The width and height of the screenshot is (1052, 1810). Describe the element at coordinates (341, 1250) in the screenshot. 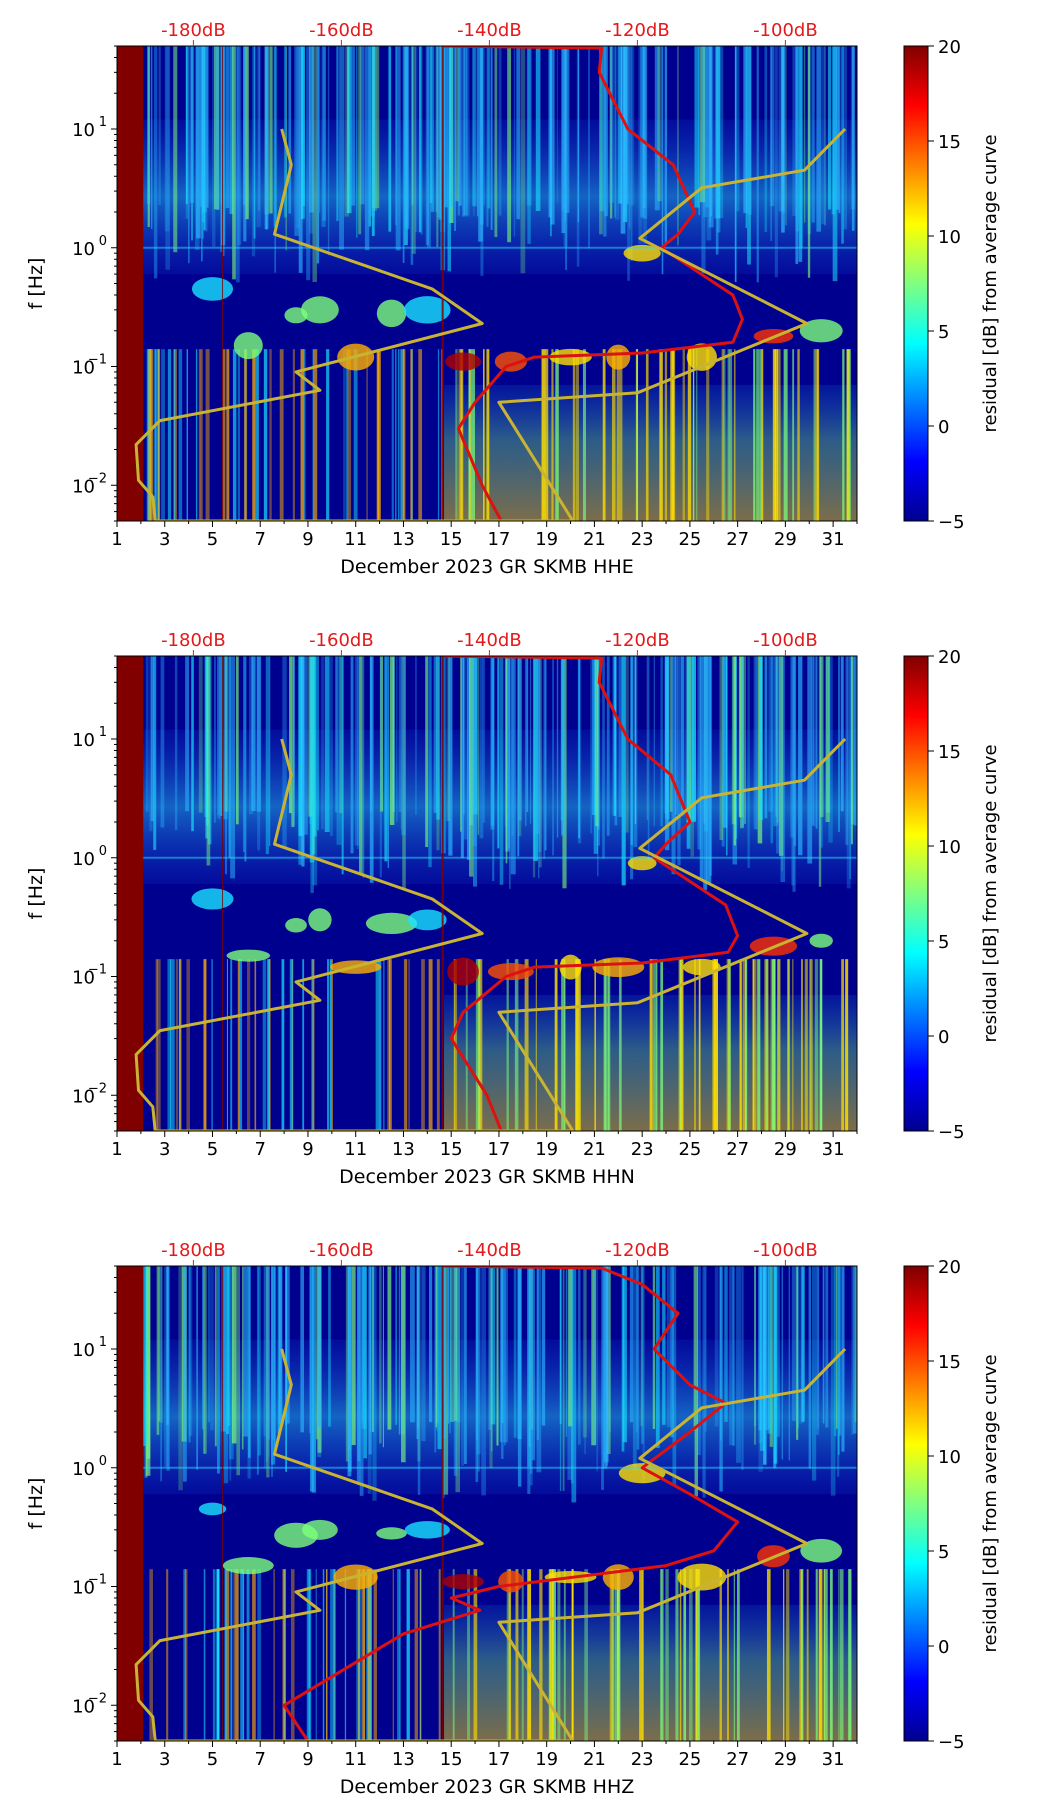

I see `db-tick-label: -160dB` at that location.